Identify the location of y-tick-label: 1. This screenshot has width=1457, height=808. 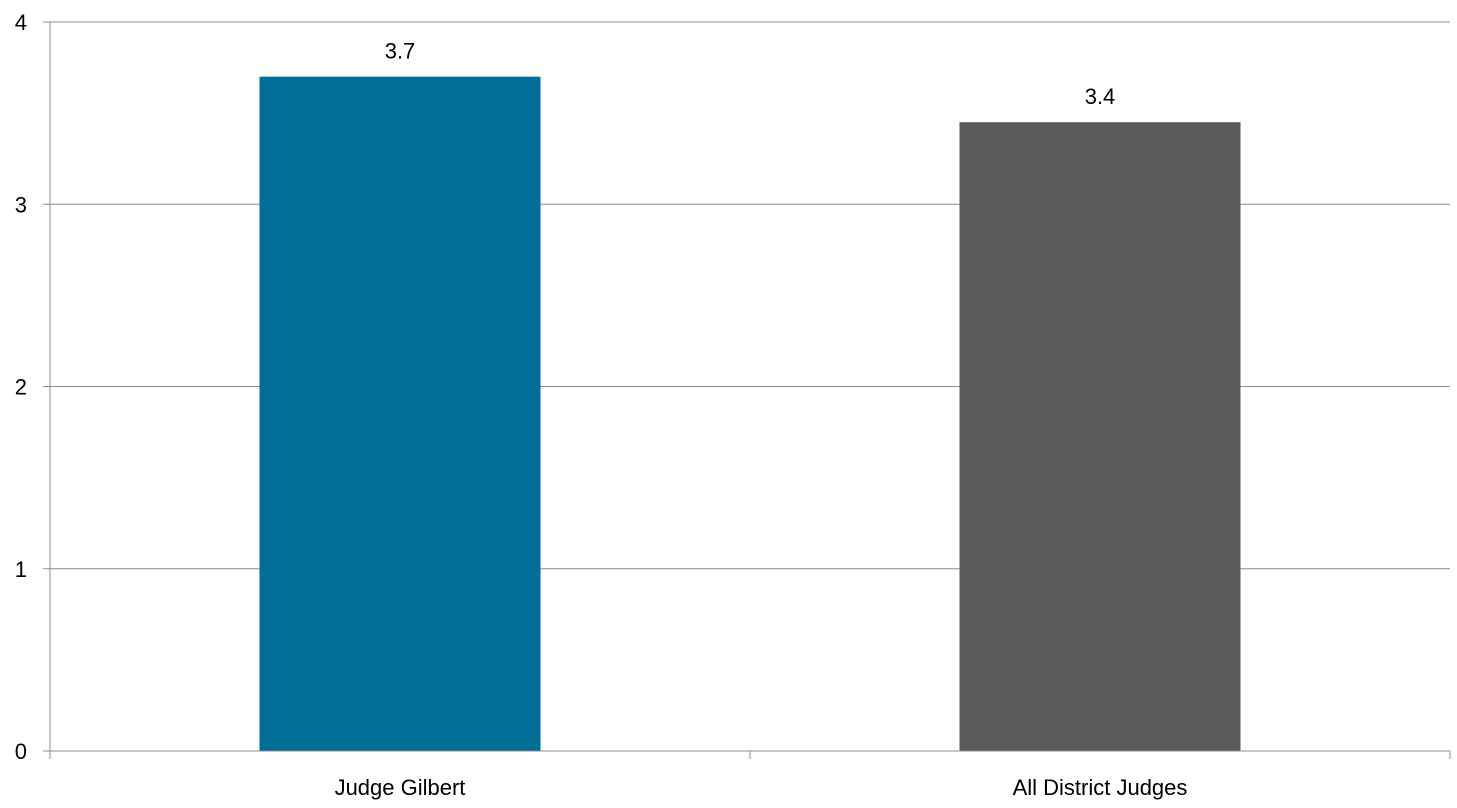
(21, 569).